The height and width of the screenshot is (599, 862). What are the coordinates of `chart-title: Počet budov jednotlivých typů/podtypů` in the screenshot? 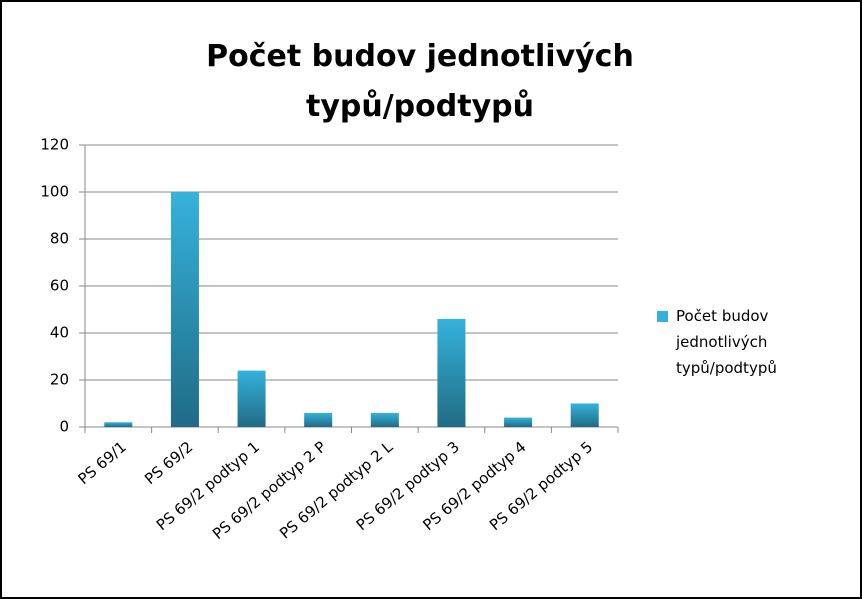 It's located at (420, 81).